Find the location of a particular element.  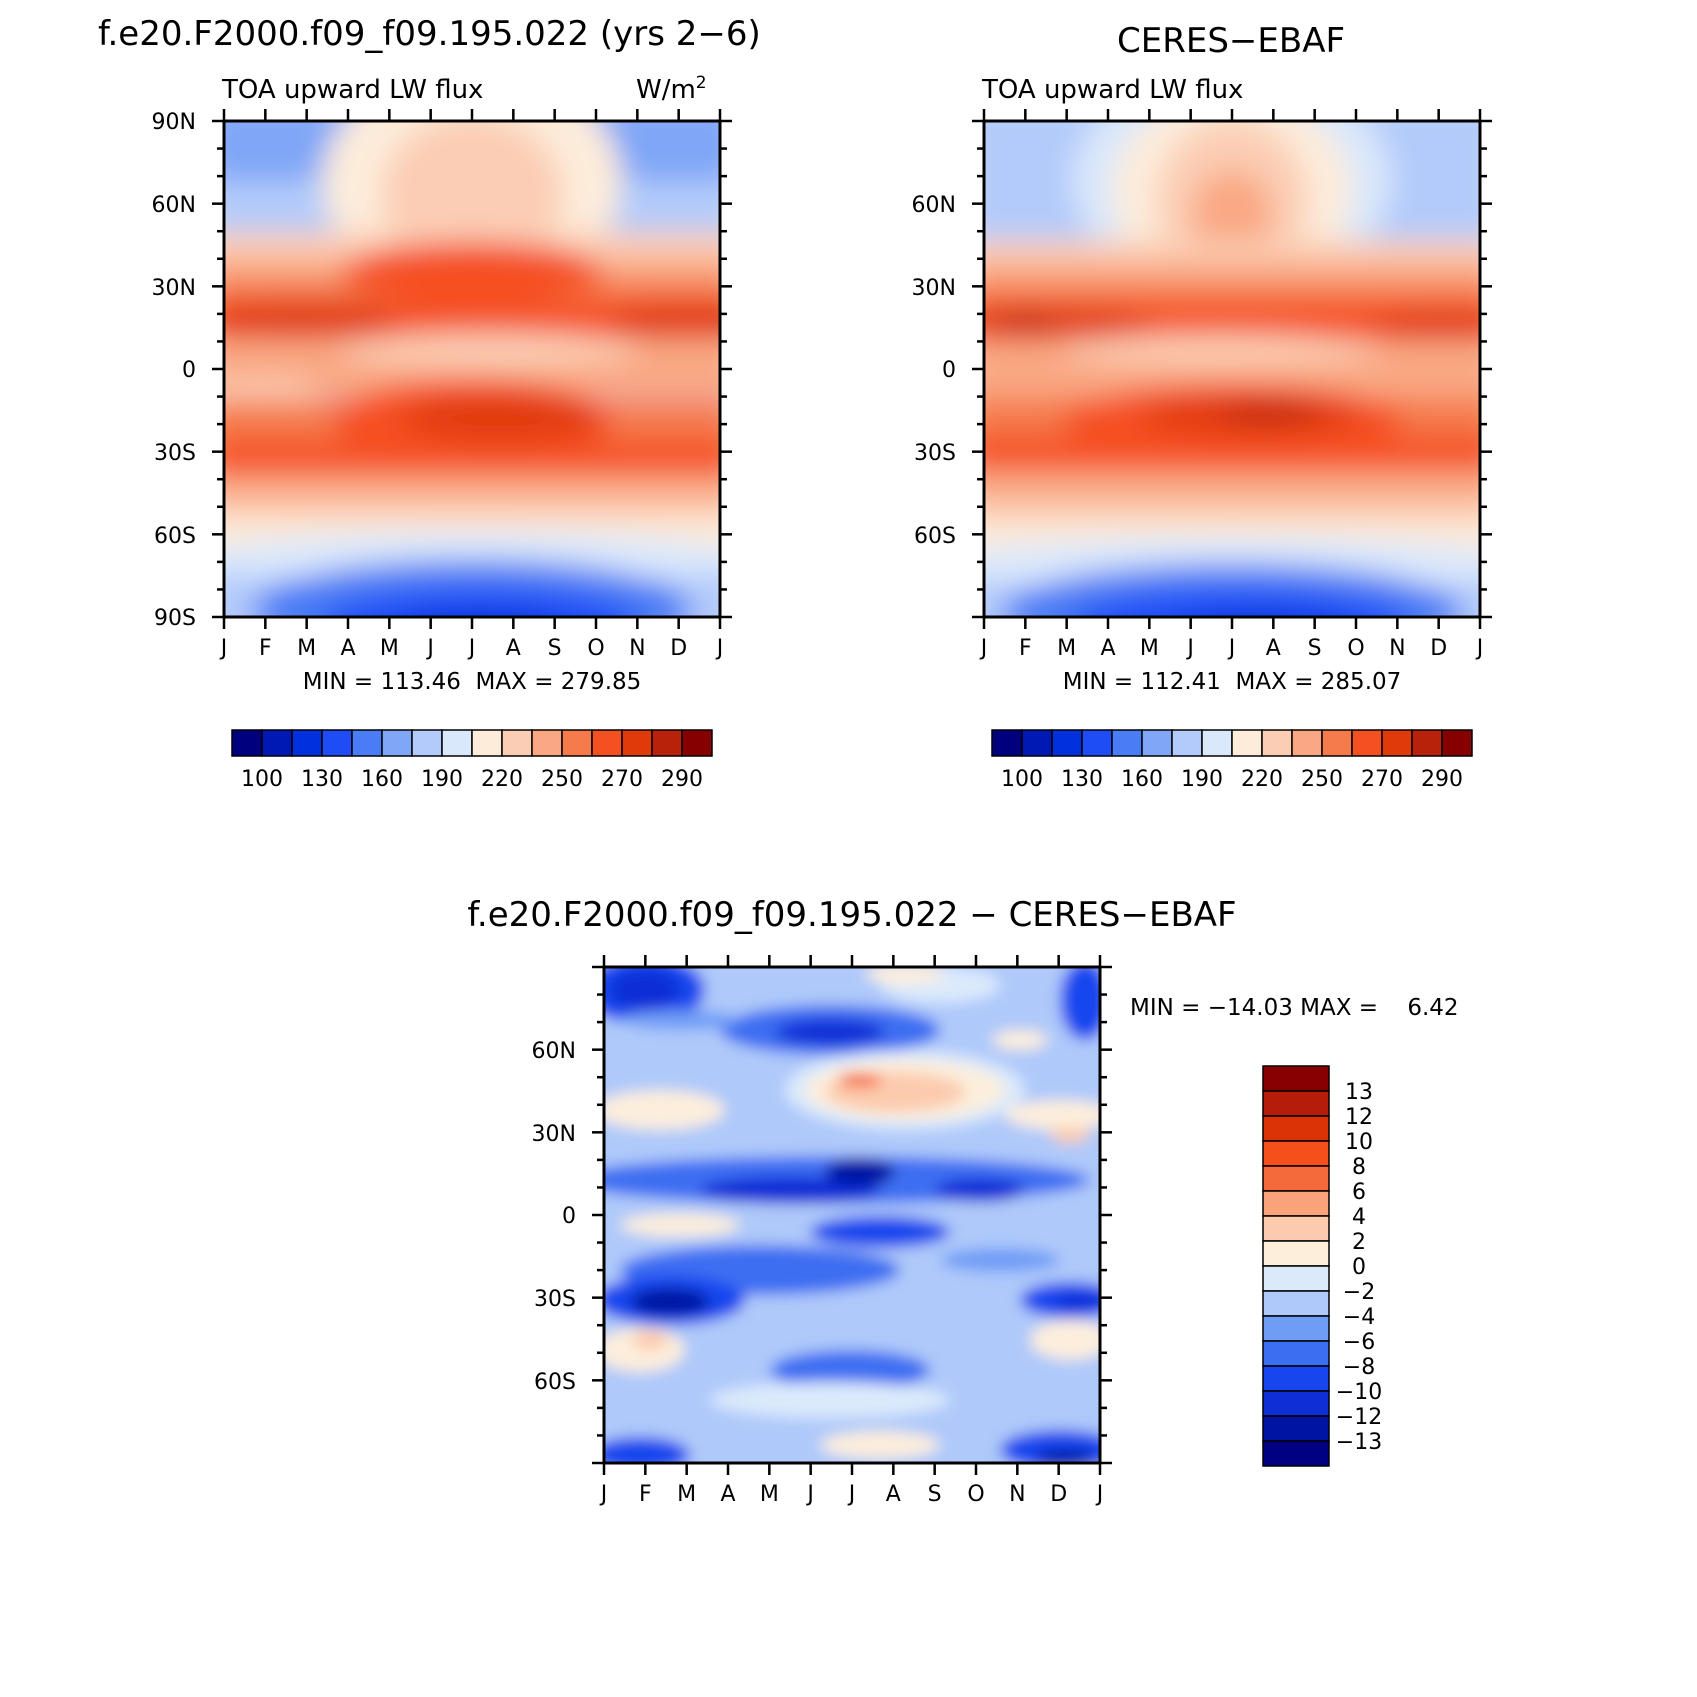

panel-observed-colorbar-labels: 100 130 160 190 220 250 270 290 is located at coordinates (1232, 779).